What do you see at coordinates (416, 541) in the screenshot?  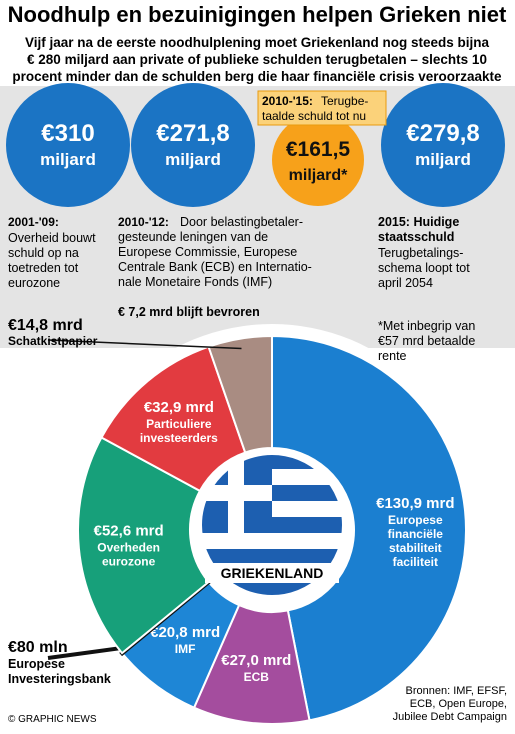 I see `slice-label: Europese financiële stabiliteit faciliteit` at bounding box center [416, 541].